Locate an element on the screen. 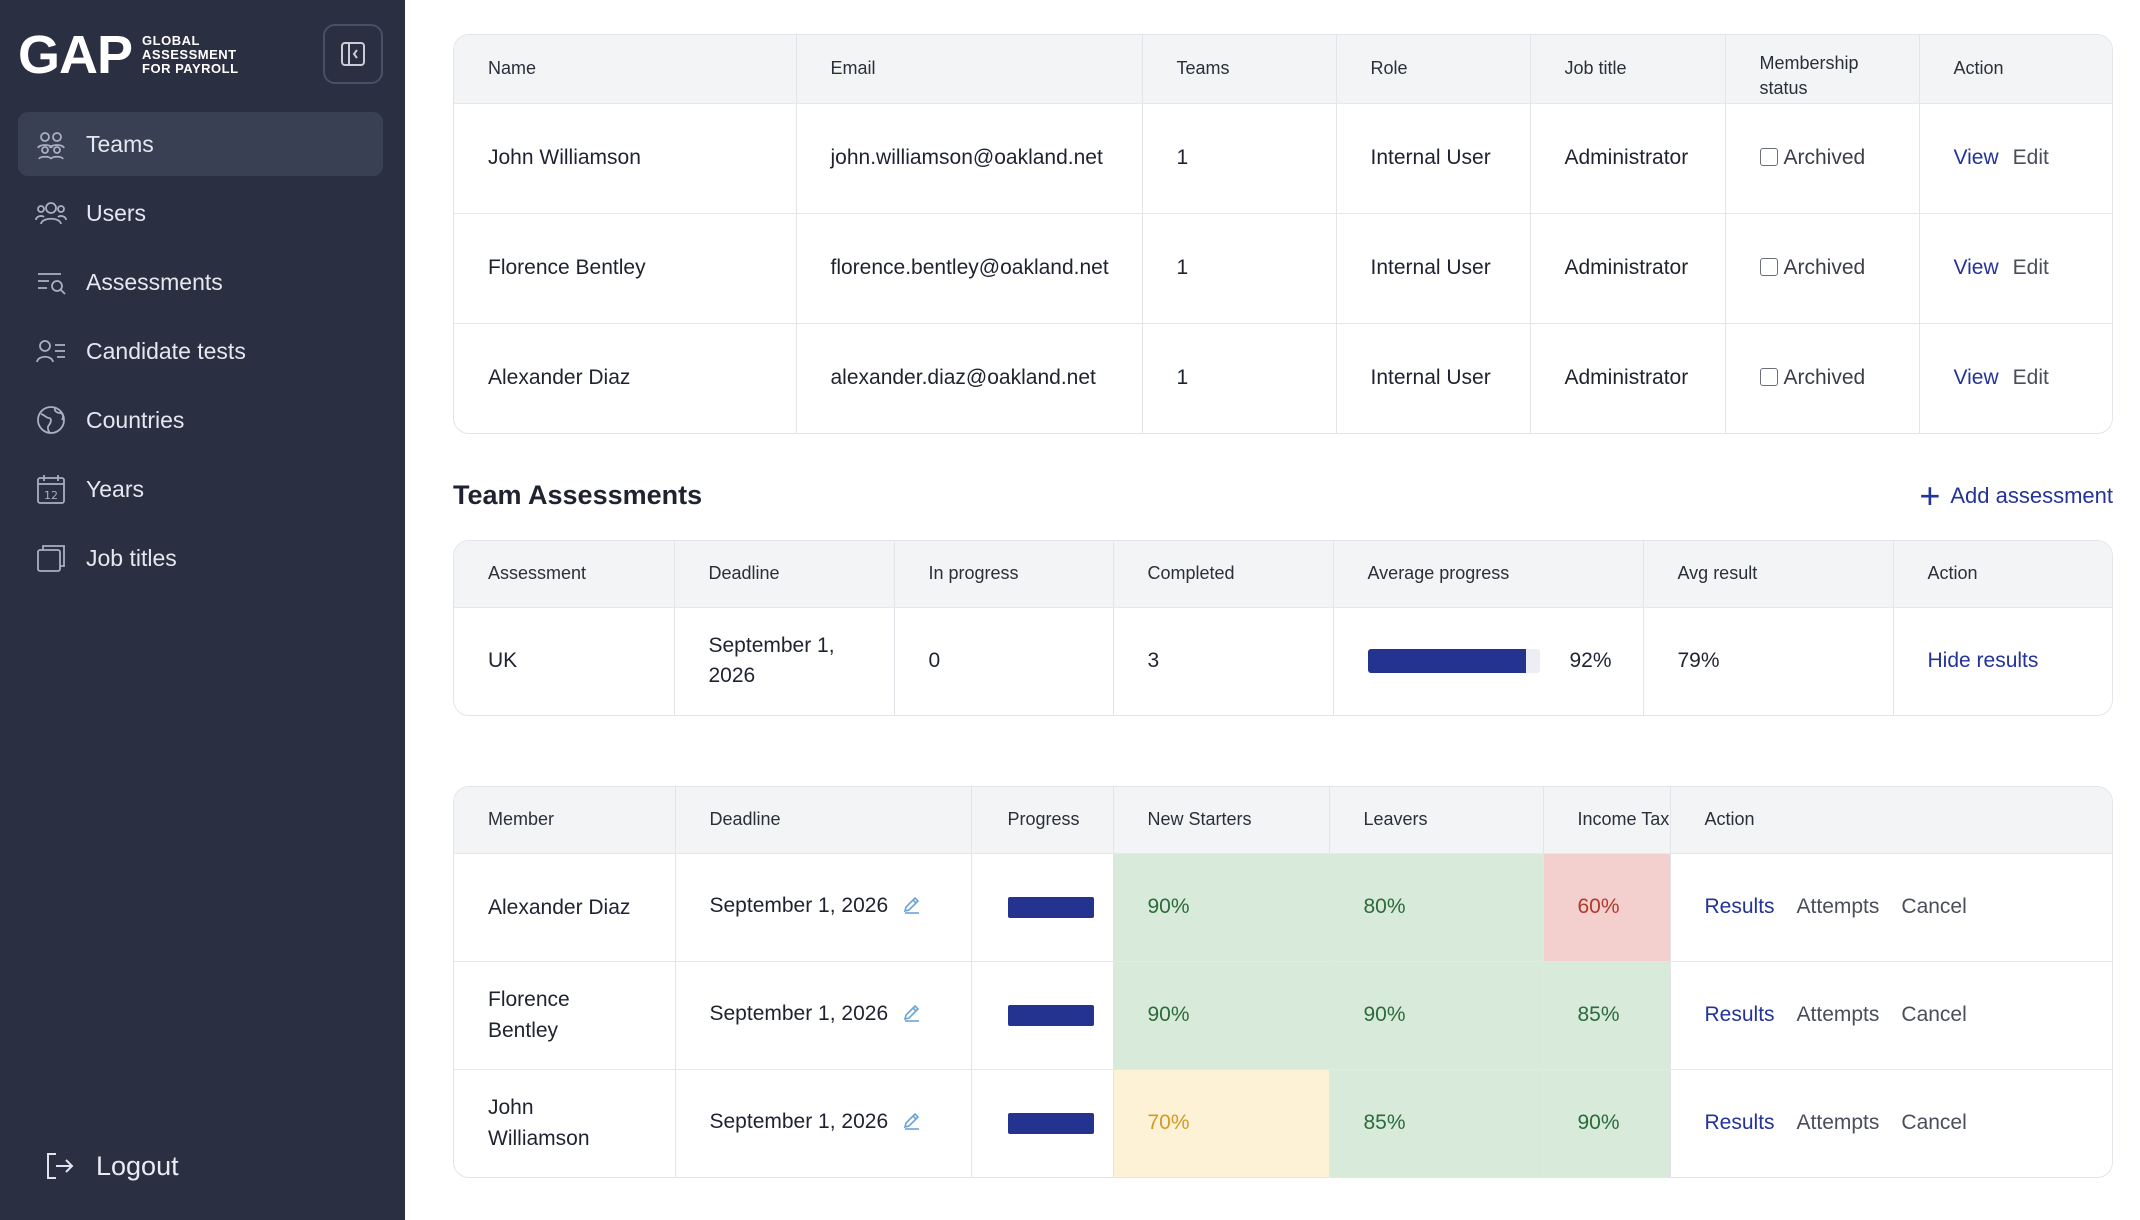 The width and height of the screenshot is (2140, 1220). column-header-new-starters: New Starters is located at coordinates (1221, 820).